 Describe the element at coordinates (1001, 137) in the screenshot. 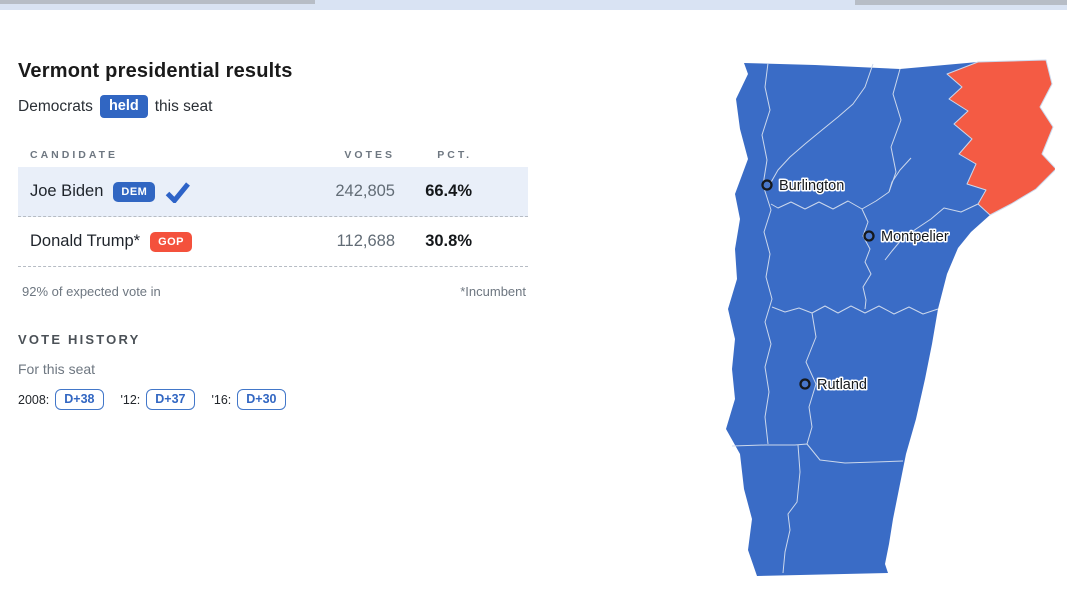

I see `map-county-essex-gop` at that location.